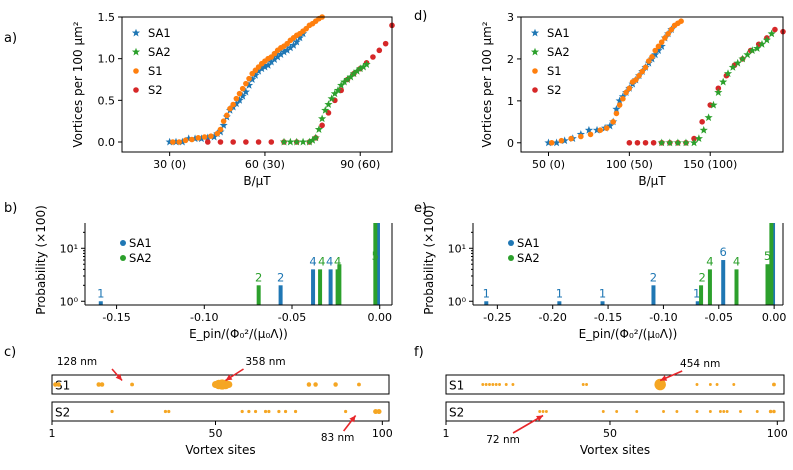 This screenshot has width=793, height=470. Describe the element at coordinates (379, 317) in the screenshot. I see `x-tick-label: 0.00` at that location.